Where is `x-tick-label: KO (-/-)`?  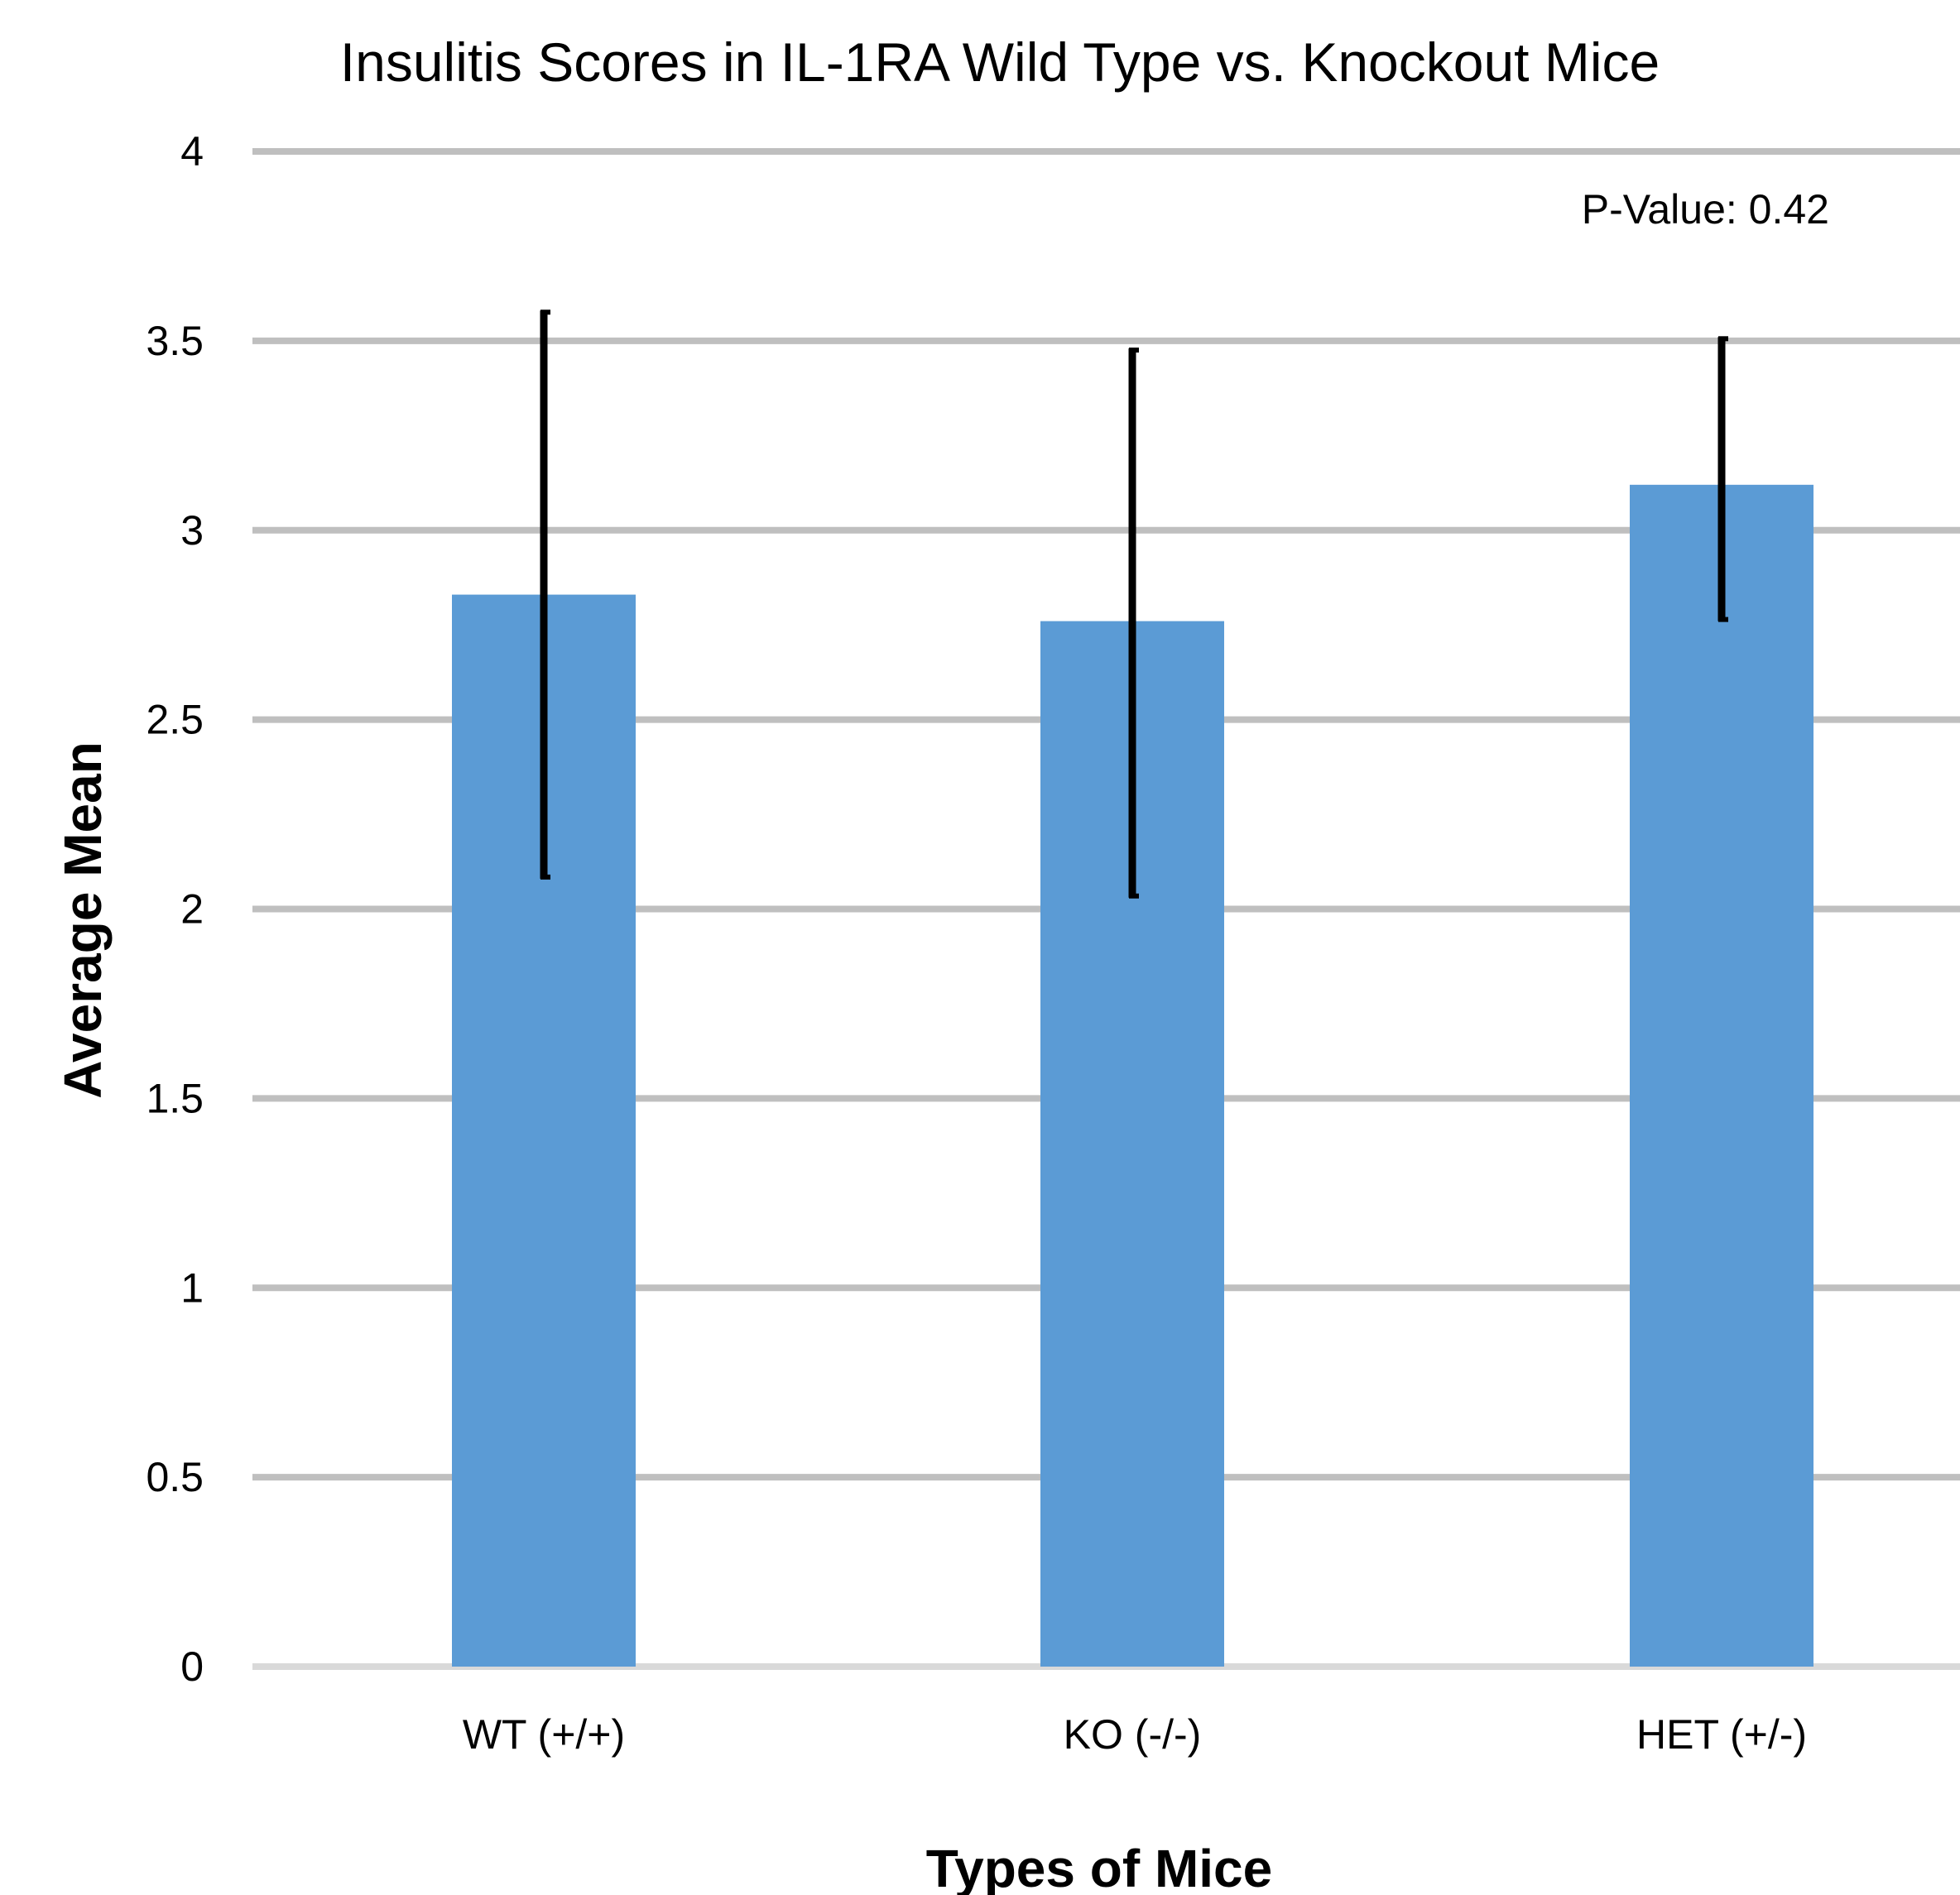
x-tick-label: KO (-/-) is located at coordinates (1133, 1734).